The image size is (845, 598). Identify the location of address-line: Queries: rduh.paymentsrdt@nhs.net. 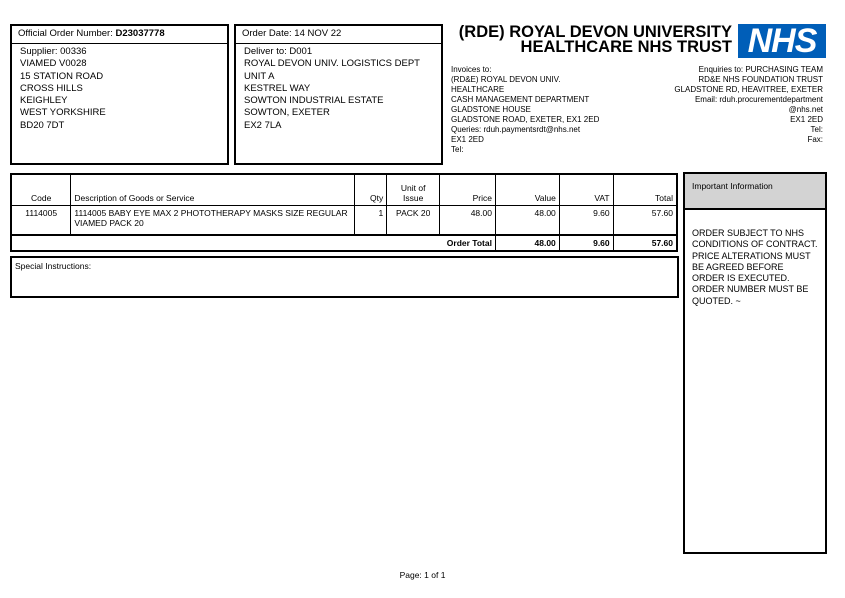
(516, 129).